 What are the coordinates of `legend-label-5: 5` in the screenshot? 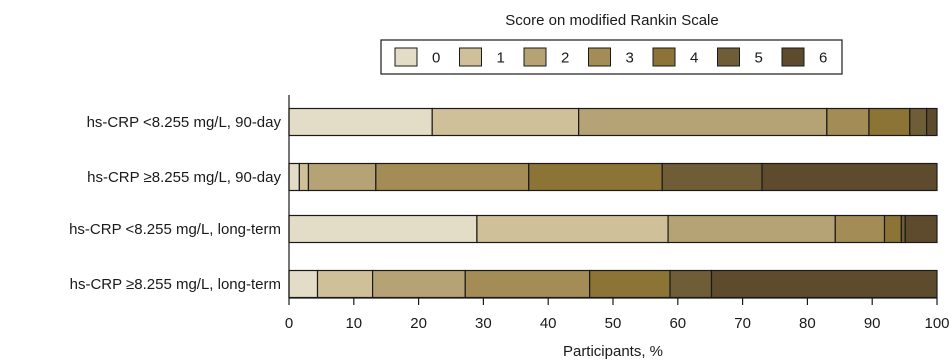 It's located at (759, 58).